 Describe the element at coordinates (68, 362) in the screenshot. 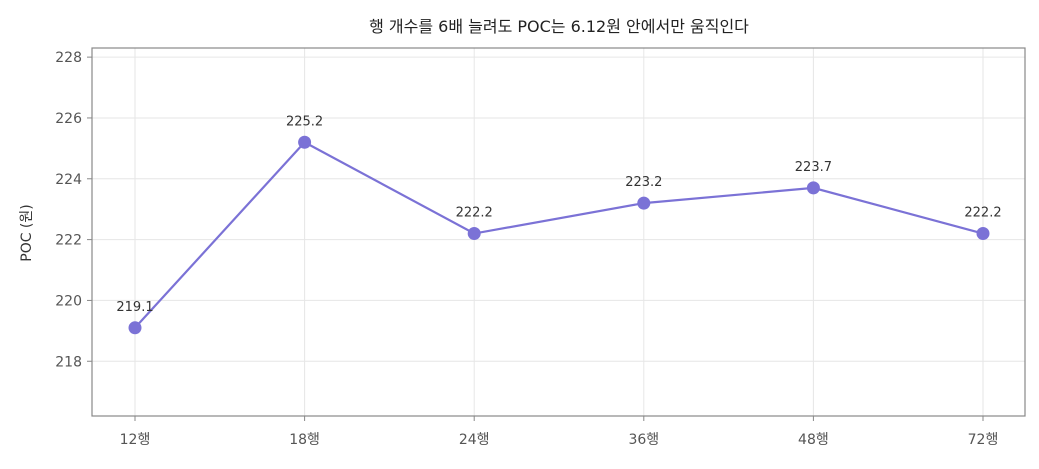

I see `y-tick-label: 218` at that location.